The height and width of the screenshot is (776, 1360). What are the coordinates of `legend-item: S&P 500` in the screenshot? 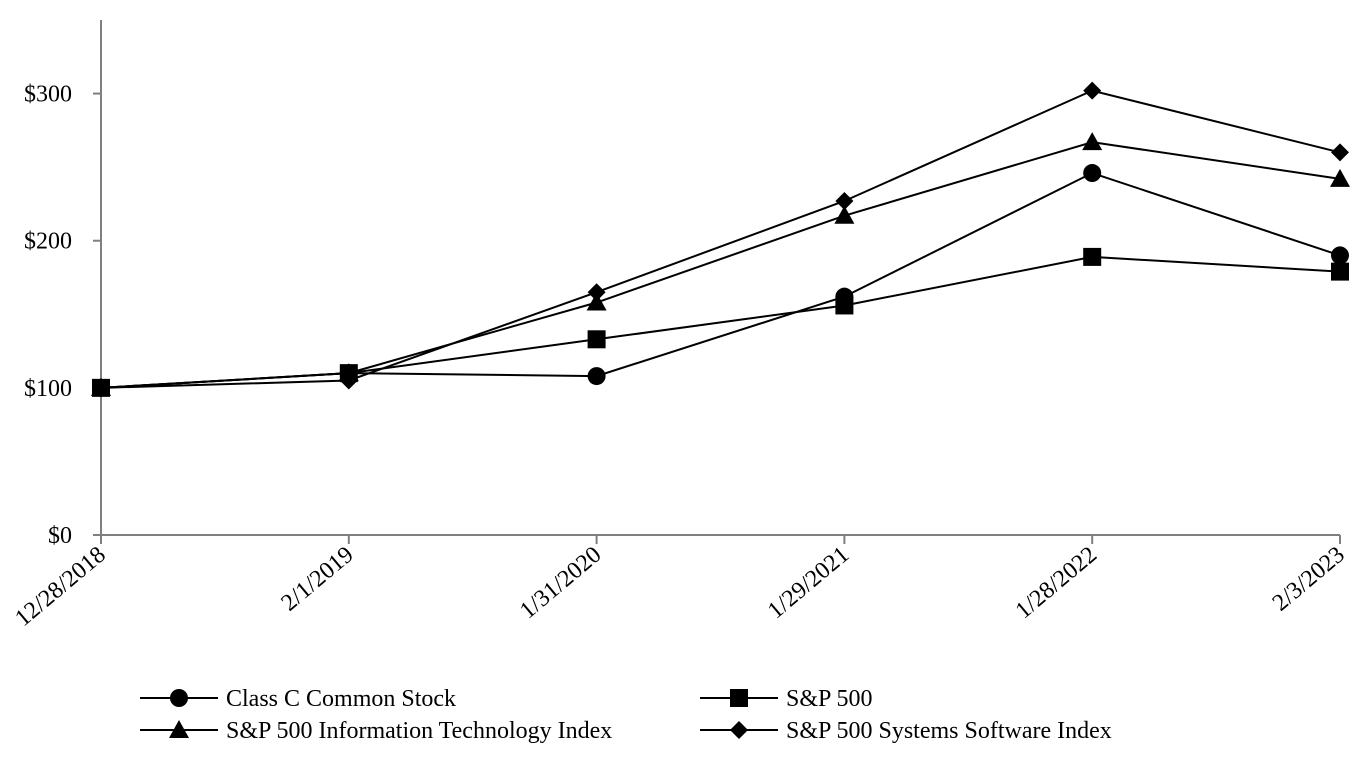 It's located at (786, 699).